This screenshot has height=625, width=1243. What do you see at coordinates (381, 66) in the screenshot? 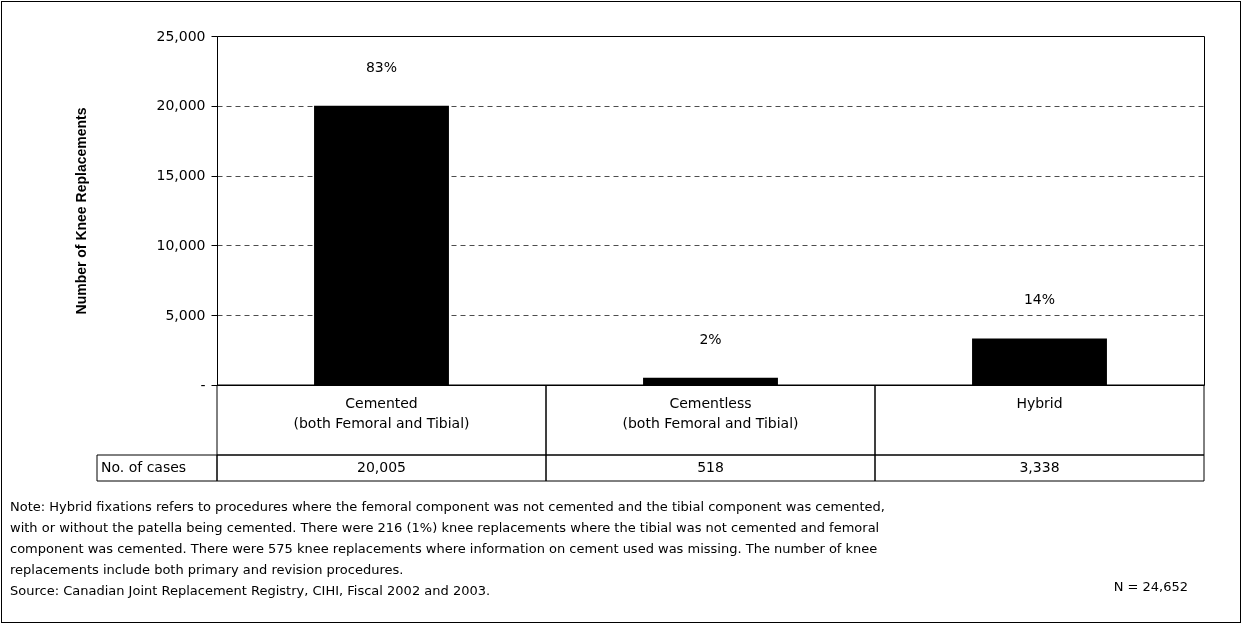
I see `annotation: 83%` at bounding box center [381, 66].